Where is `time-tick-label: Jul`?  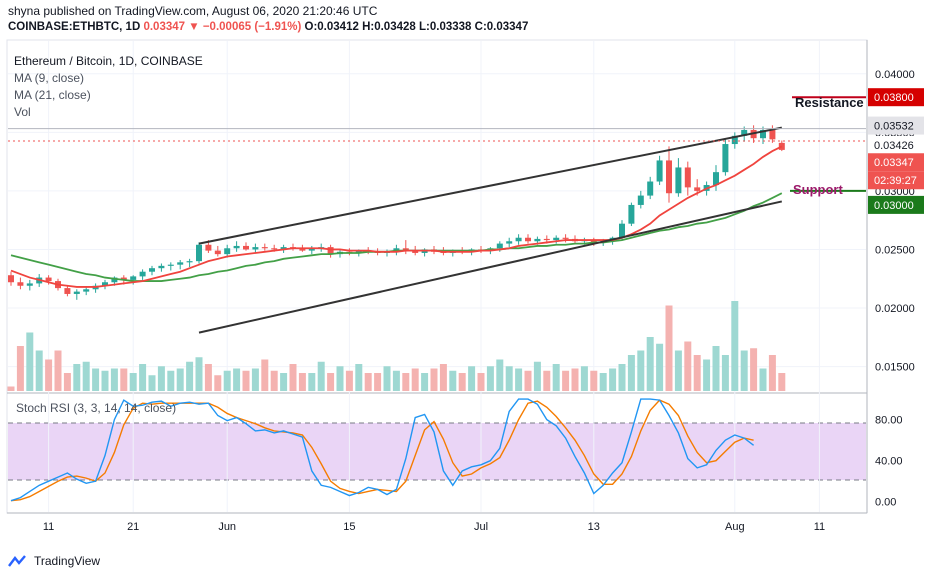 time-tick-label: Jul is located at coordinates (481, 527).